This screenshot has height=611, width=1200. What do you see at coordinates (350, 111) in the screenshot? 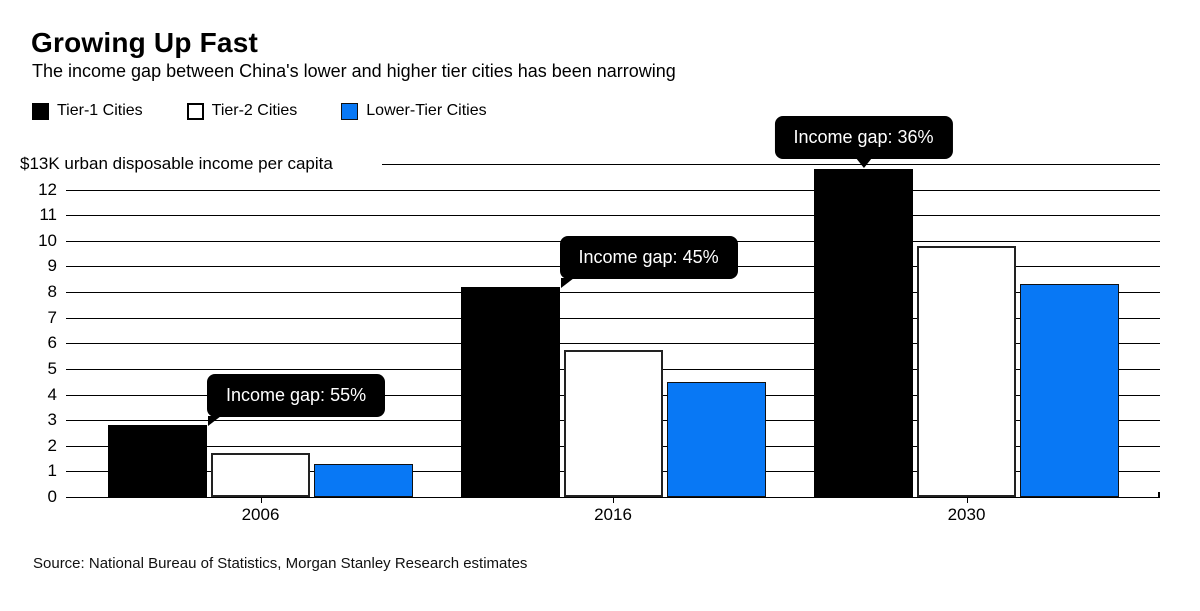
I see `legend-swatch-lower-tier-cities` at bounding box center [350, 111].